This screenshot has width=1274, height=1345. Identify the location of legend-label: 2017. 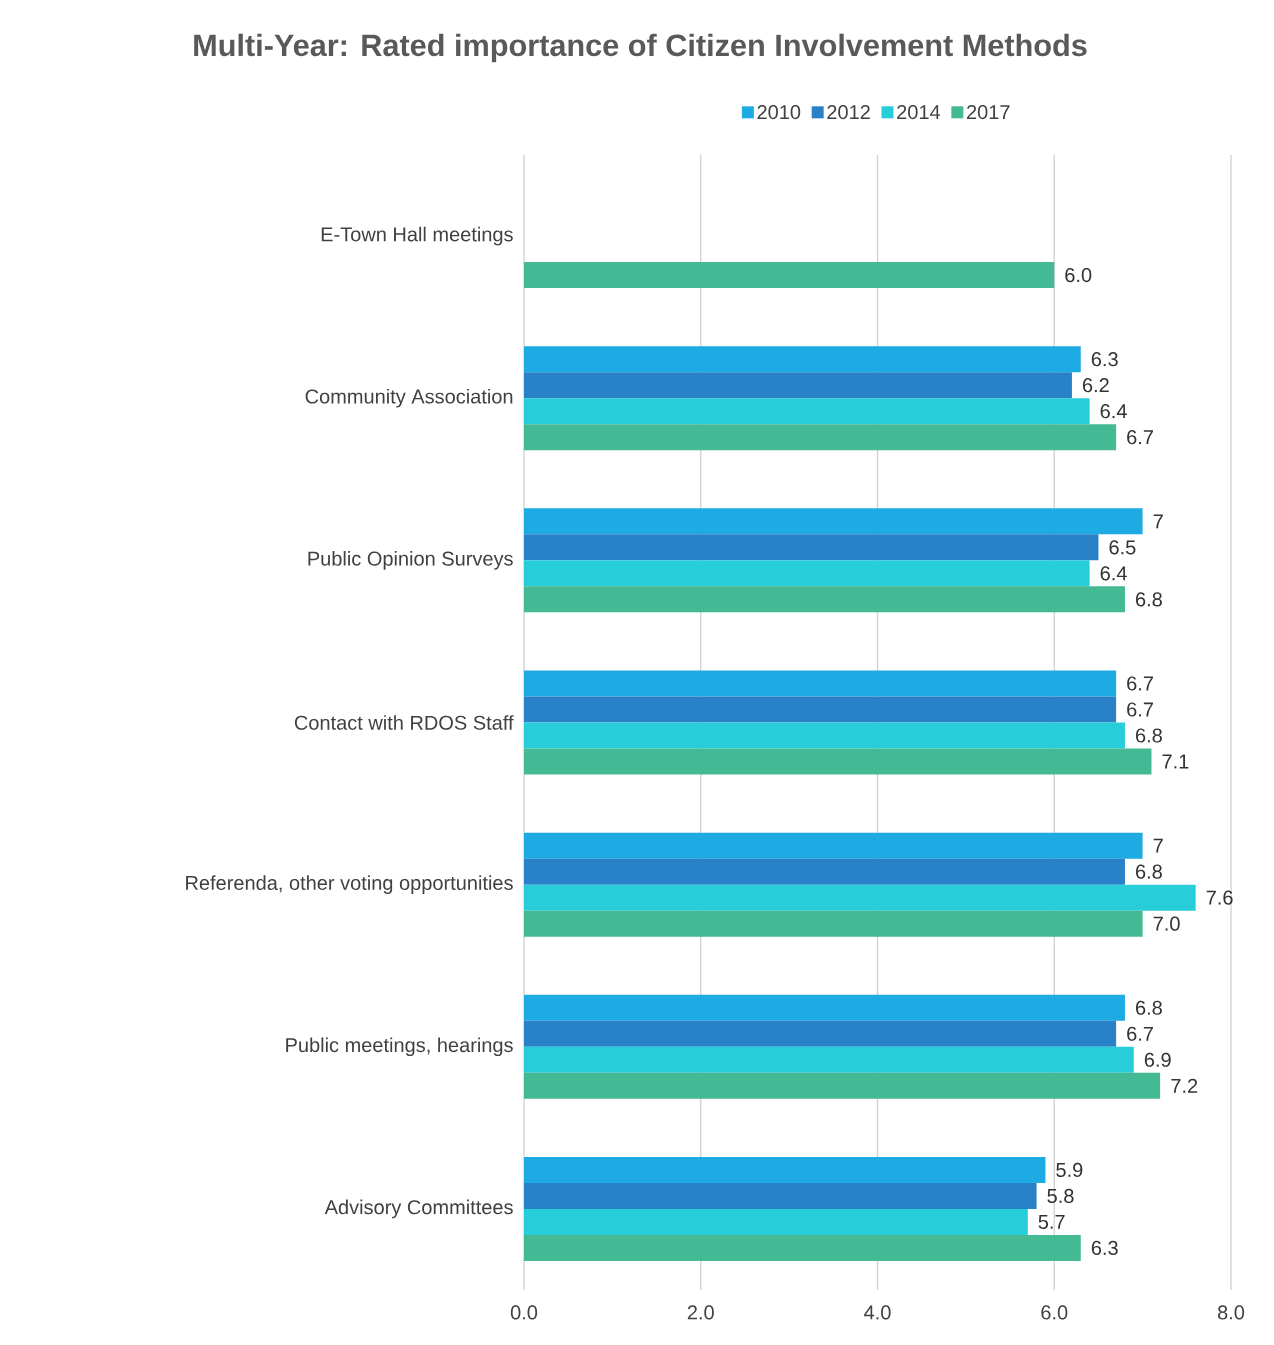
(988, 112).